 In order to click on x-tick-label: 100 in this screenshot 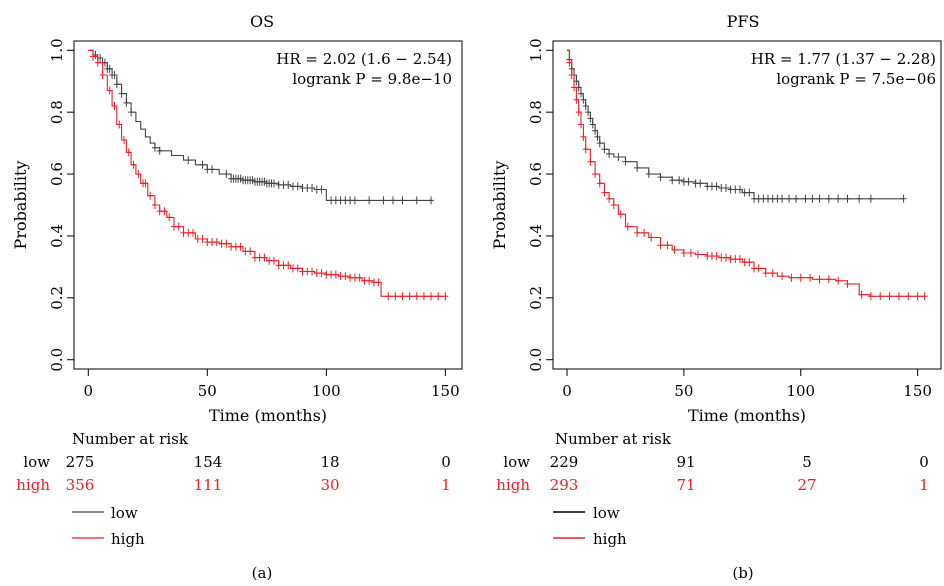, I will do `click(800, 391)`.